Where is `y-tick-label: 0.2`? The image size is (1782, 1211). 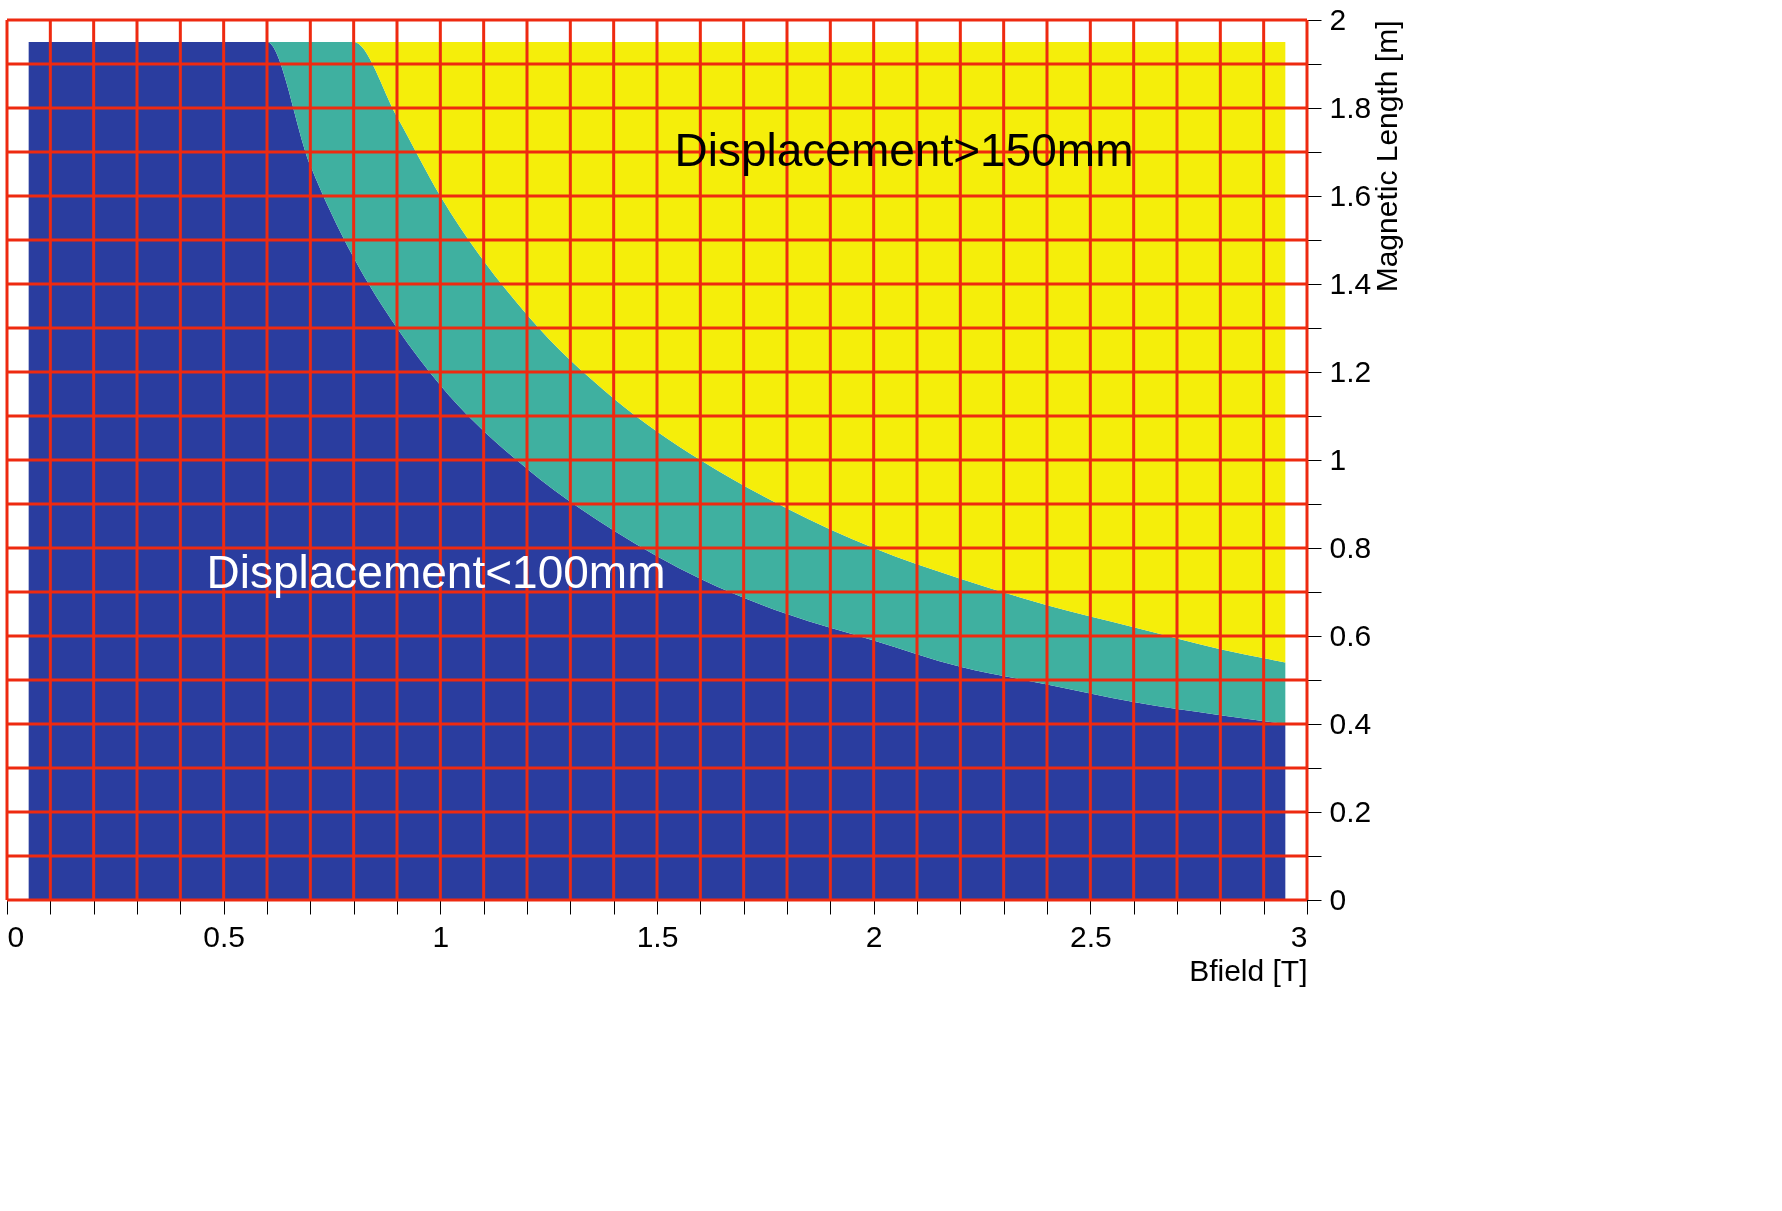 y-tick-label: 0.2 is located at coordinates (1350, 811).